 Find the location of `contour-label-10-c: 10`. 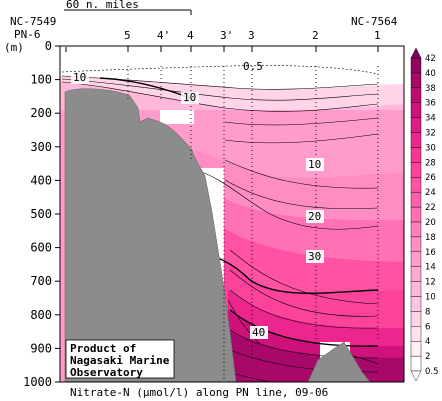

contour-label-10-c: 10 is located at coordinates (315, 164).